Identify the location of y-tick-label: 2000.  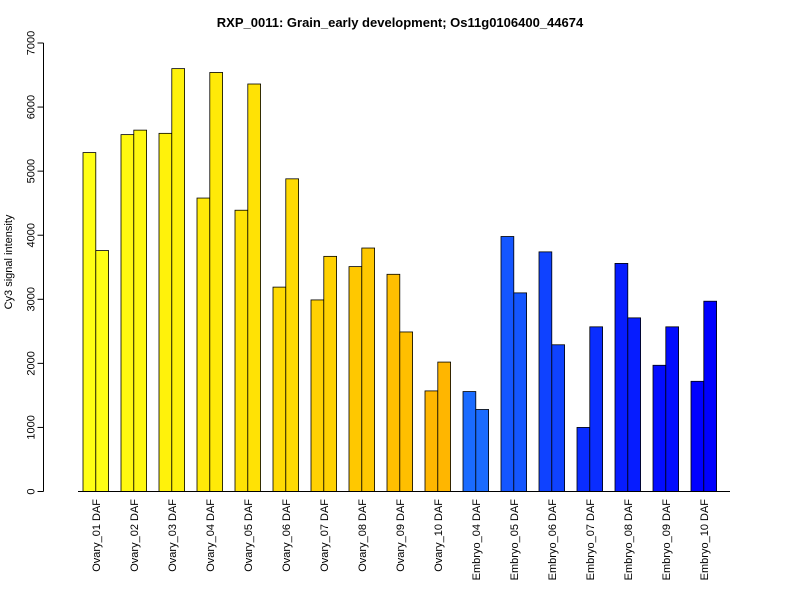
(32, 363).